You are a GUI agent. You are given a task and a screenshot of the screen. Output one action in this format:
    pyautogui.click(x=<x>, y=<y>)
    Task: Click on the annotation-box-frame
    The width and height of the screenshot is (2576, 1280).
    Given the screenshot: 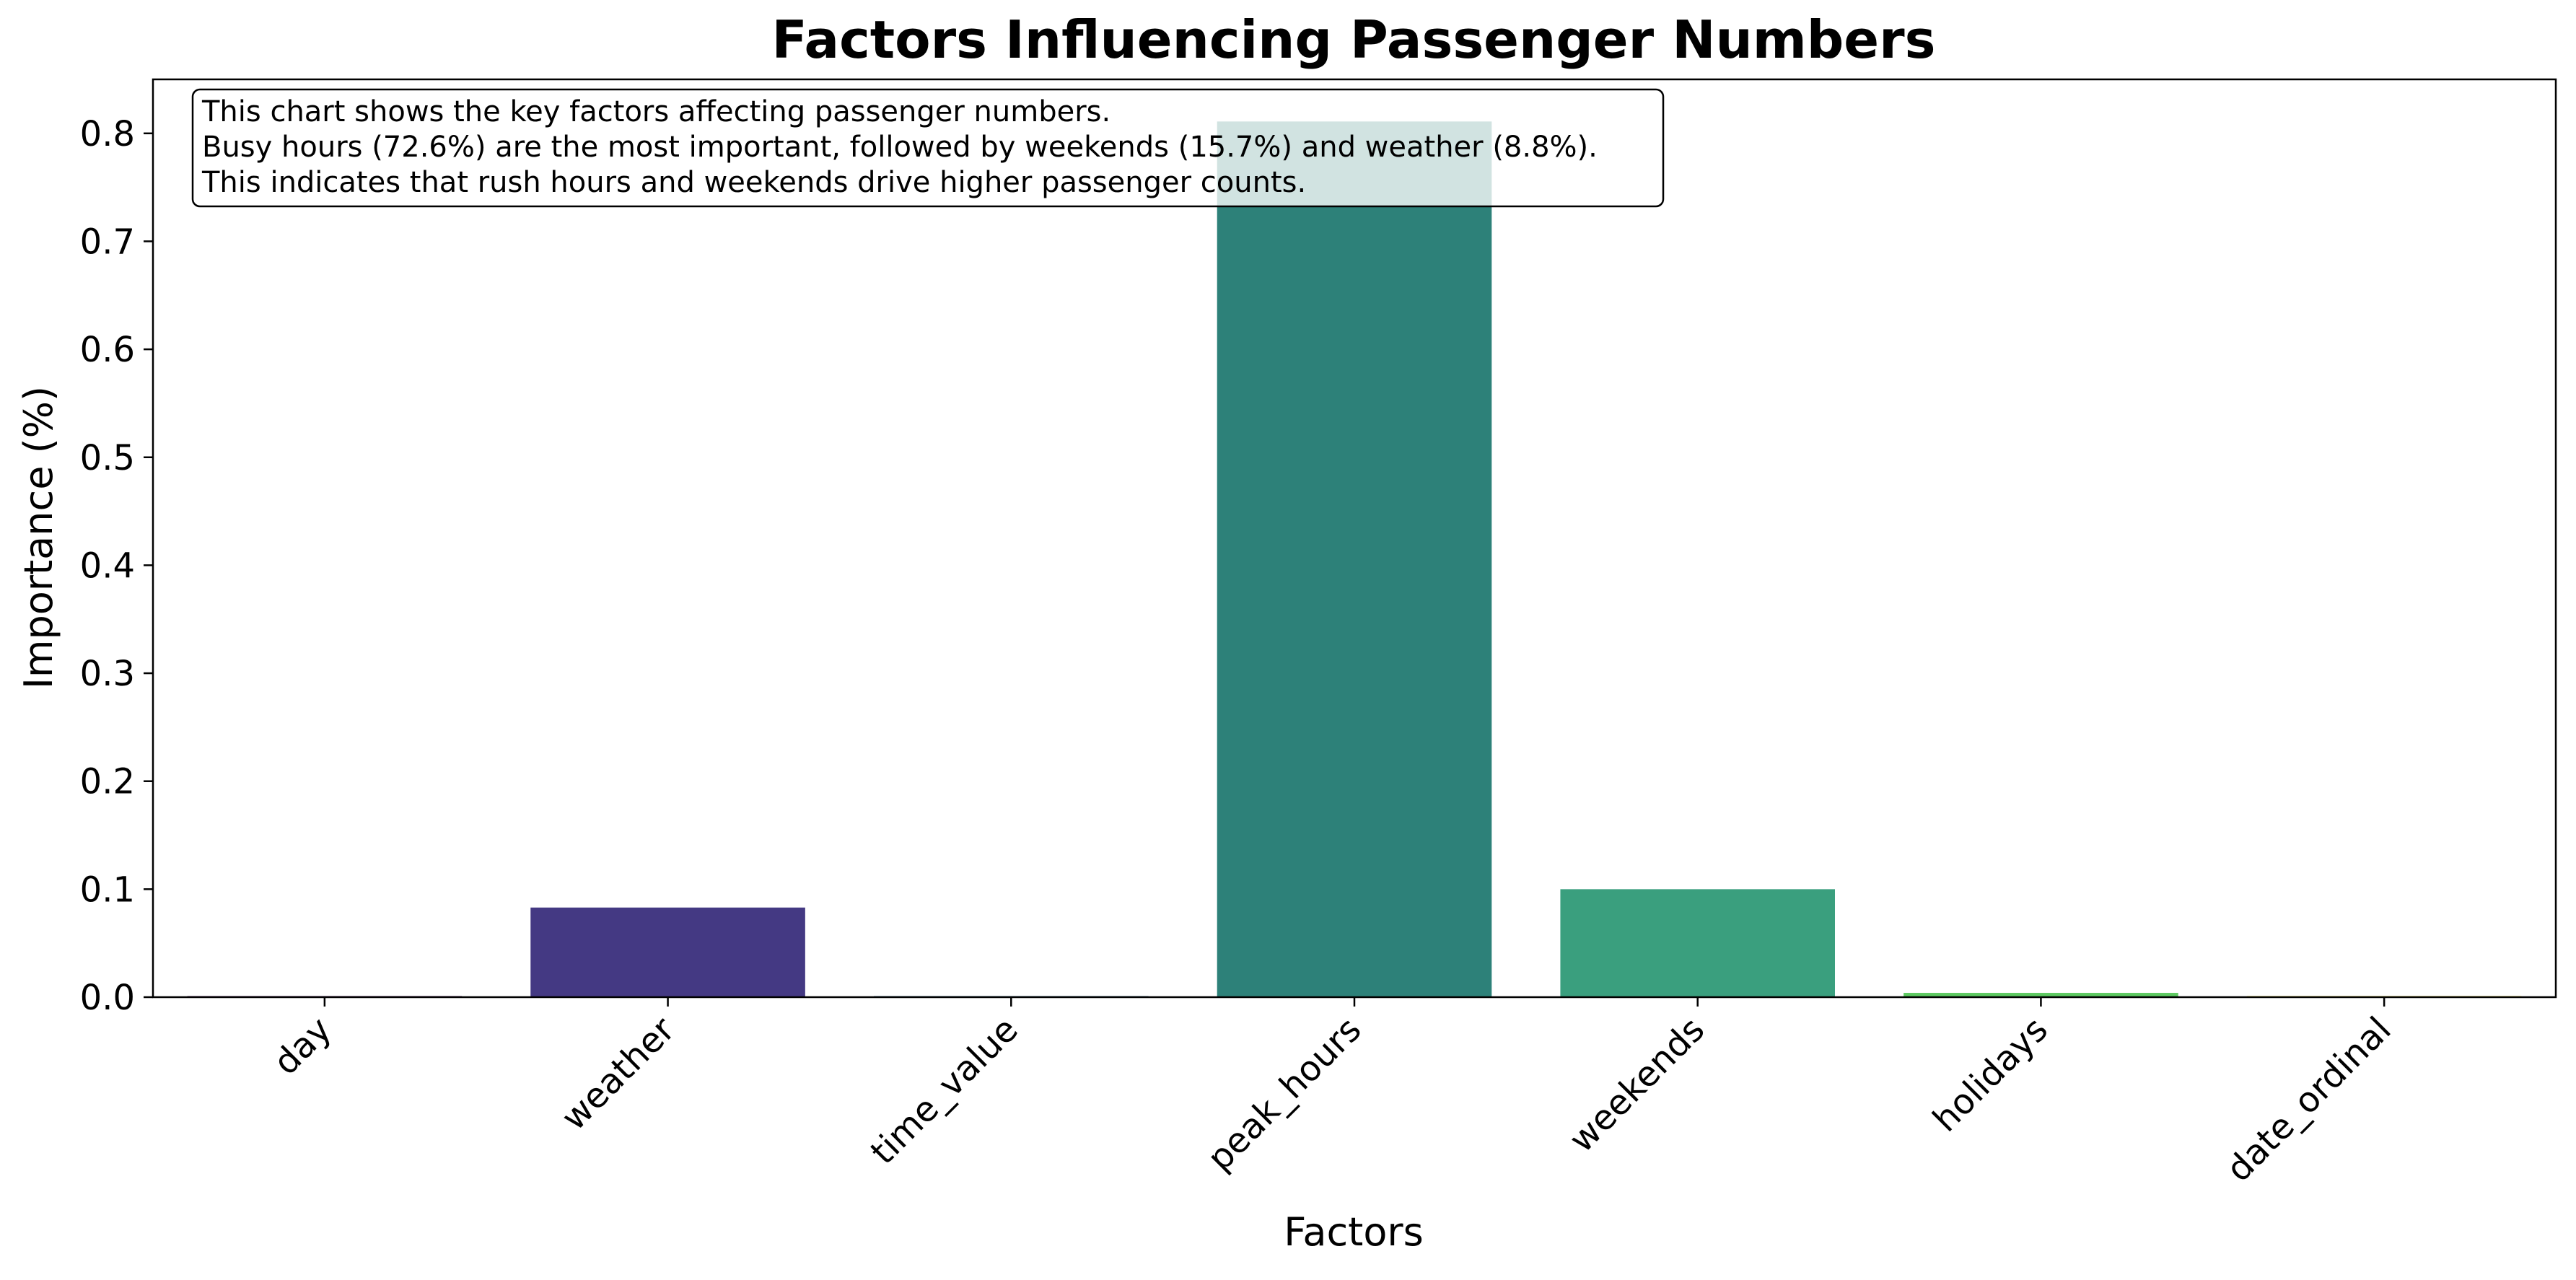 What is the action you would take?
    pyautogui.click(x=928, y=148)
    